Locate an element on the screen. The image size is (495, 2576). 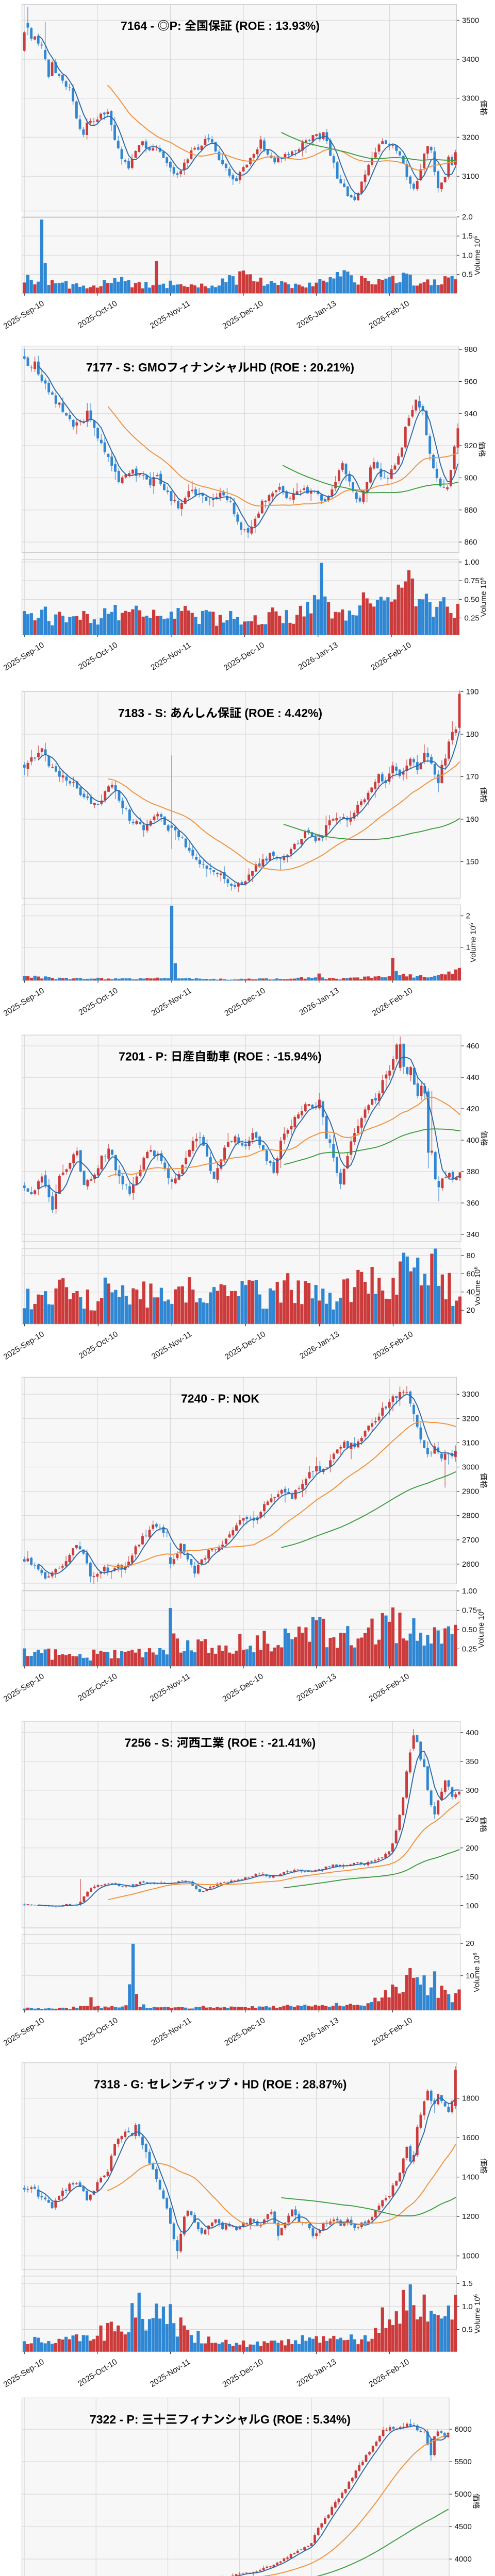
svg-text: HD (ROE : 28.87%) is located at coordinates (294, 2084).